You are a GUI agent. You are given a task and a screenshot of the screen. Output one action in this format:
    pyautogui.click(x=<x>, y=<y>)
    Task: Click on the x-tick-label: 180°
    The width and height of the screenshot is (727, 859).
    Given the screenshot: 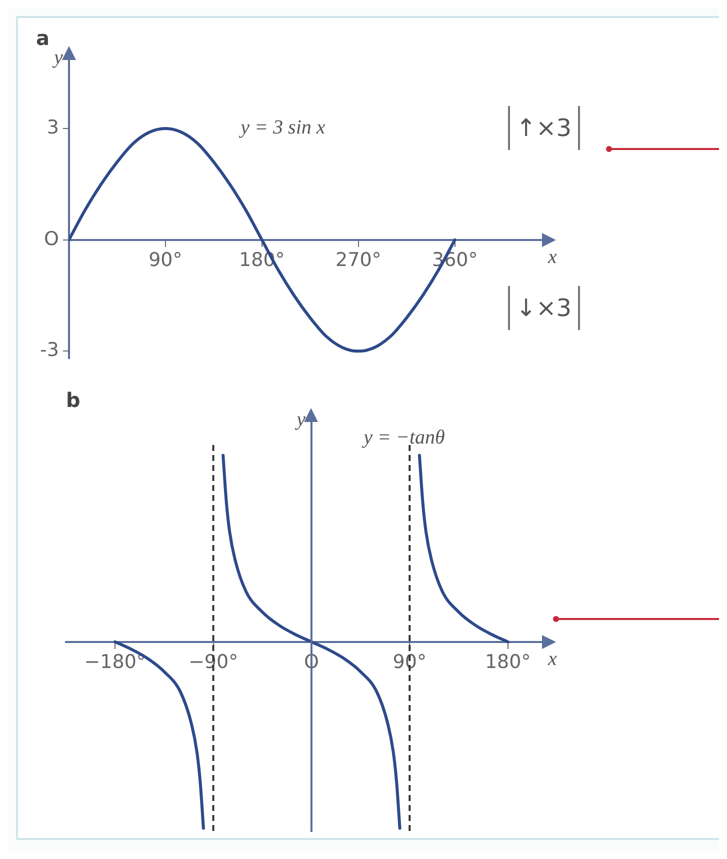 What is the action you would take?
    pyautogui.click(x=507, y=662)
    